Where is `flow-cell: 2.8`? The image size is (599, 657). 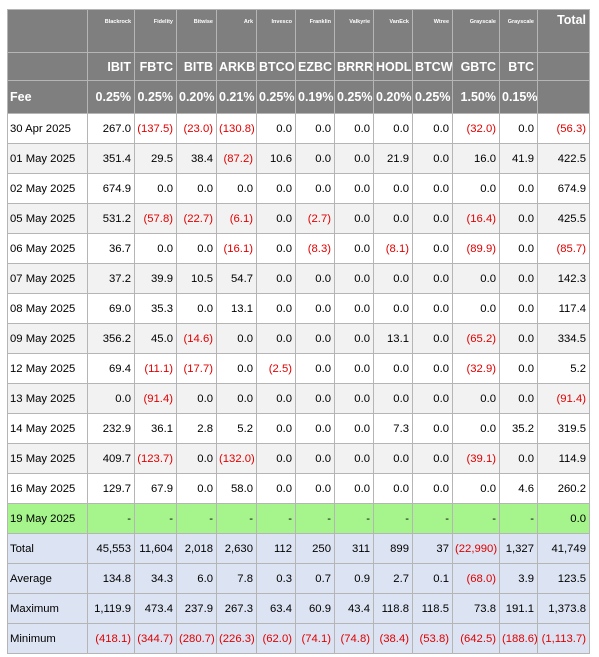 flow-cell: 2.8 is located at coordinates (196, 428).